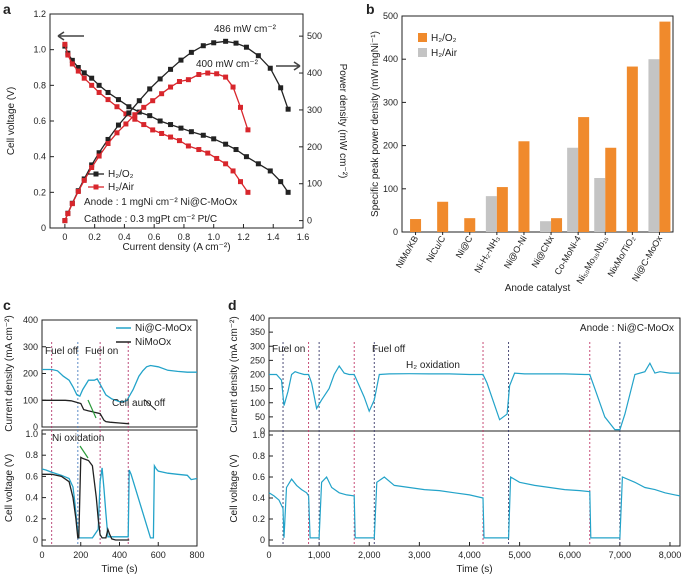 The width and height of the screenshot is (685, 583). Describe the element at coordinates (390, 146) in the screenshot. I see `panel-b-ytick-label: 200` at that location.